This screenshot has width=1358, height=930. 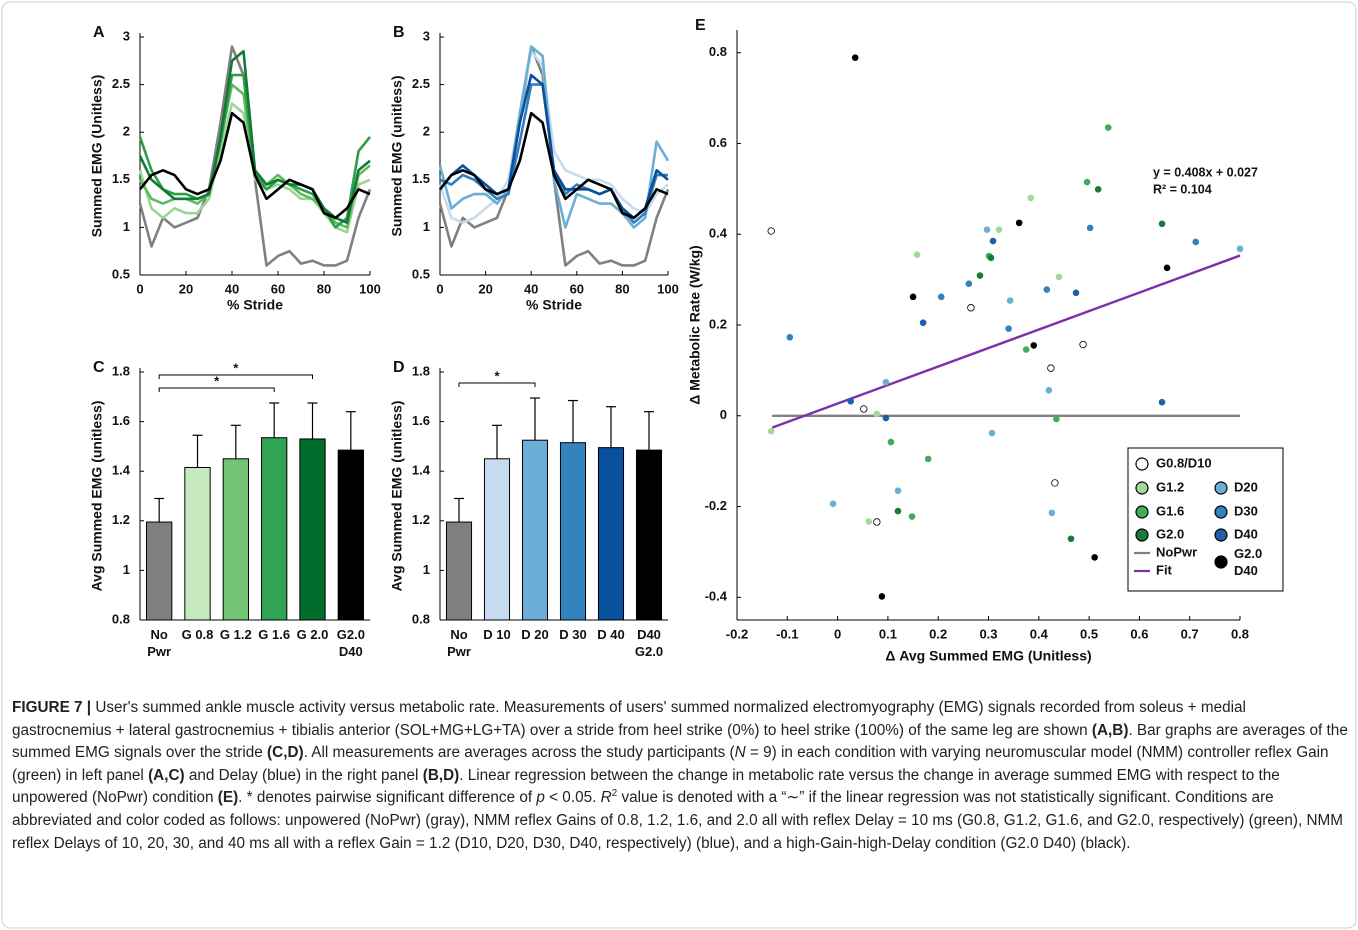 What do you see at coordinates (255, 305) in the screenshot?
I see `x-axis-title: % Stride` at bounding box center [255, 305].